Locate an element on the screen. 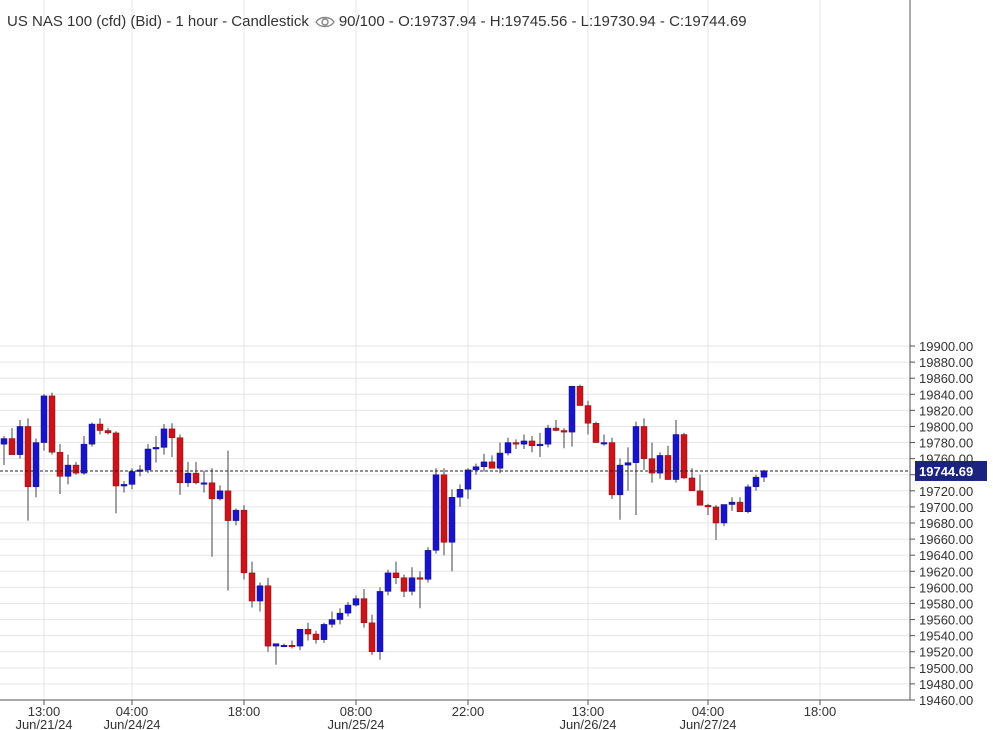 Image resolution: width=993 pixels, height=730 pixels. y-tick-label: 19660.00 is located at coordinates (946, 539).